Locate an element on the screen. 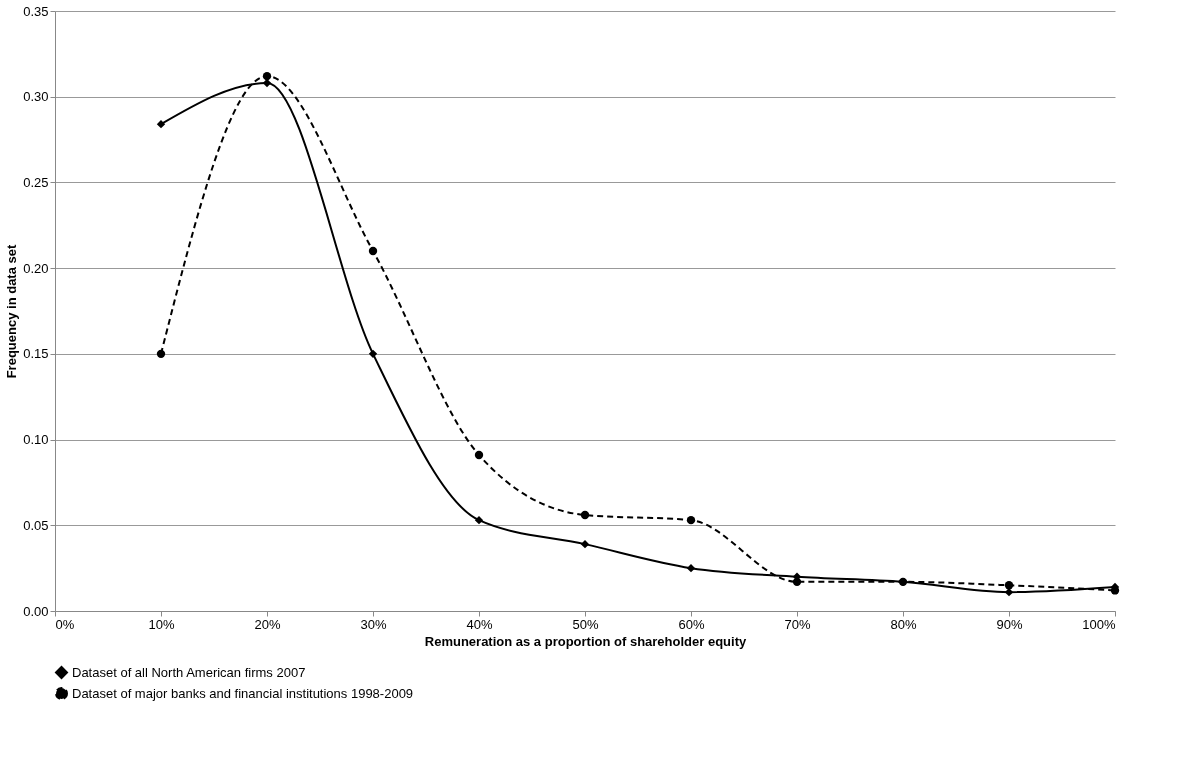 This screenshot has height=769, width=1181. x-tick-label: 10% is located at coordinates (161, 624).